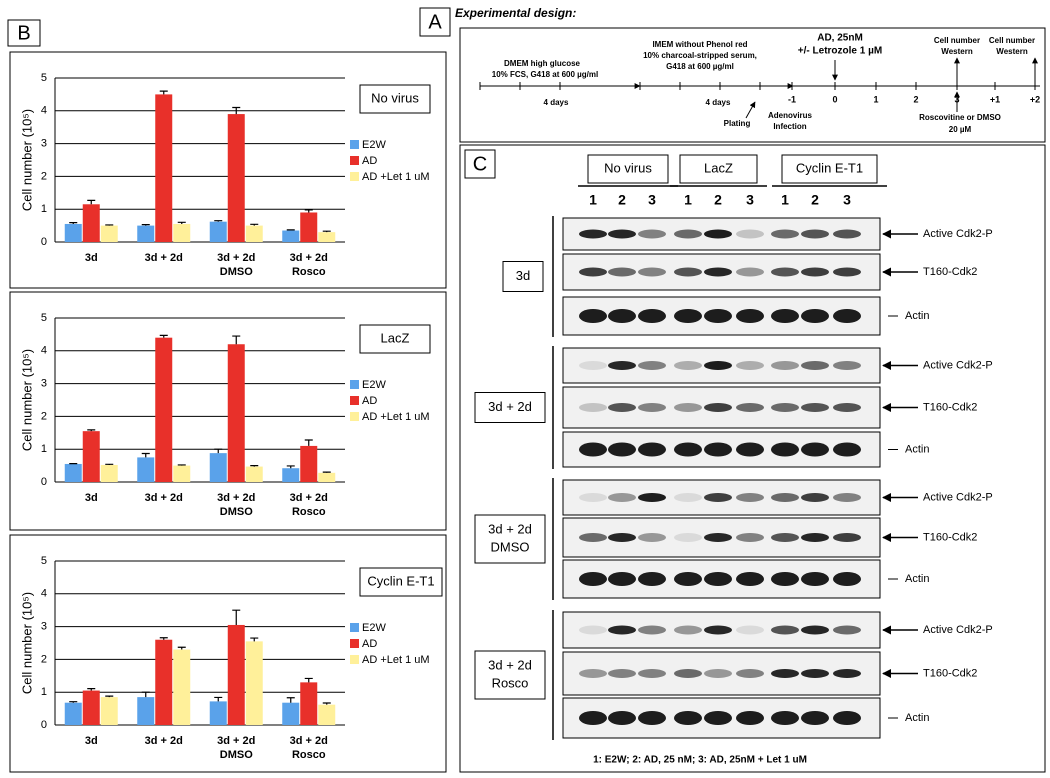 The height and width of the screenshot is (778, 1050). I want to click on x-tick-label: Rosco, so click(309, 755).